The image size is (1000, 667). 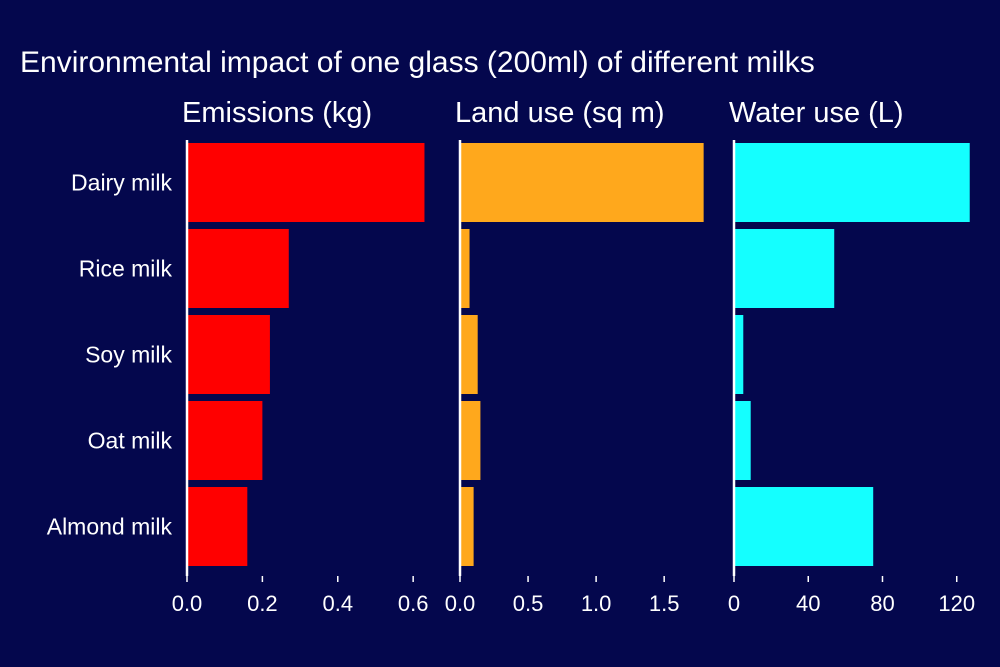 I want to click on panel-title-land_use: Land use (sq m), so click(x=560, y=113).